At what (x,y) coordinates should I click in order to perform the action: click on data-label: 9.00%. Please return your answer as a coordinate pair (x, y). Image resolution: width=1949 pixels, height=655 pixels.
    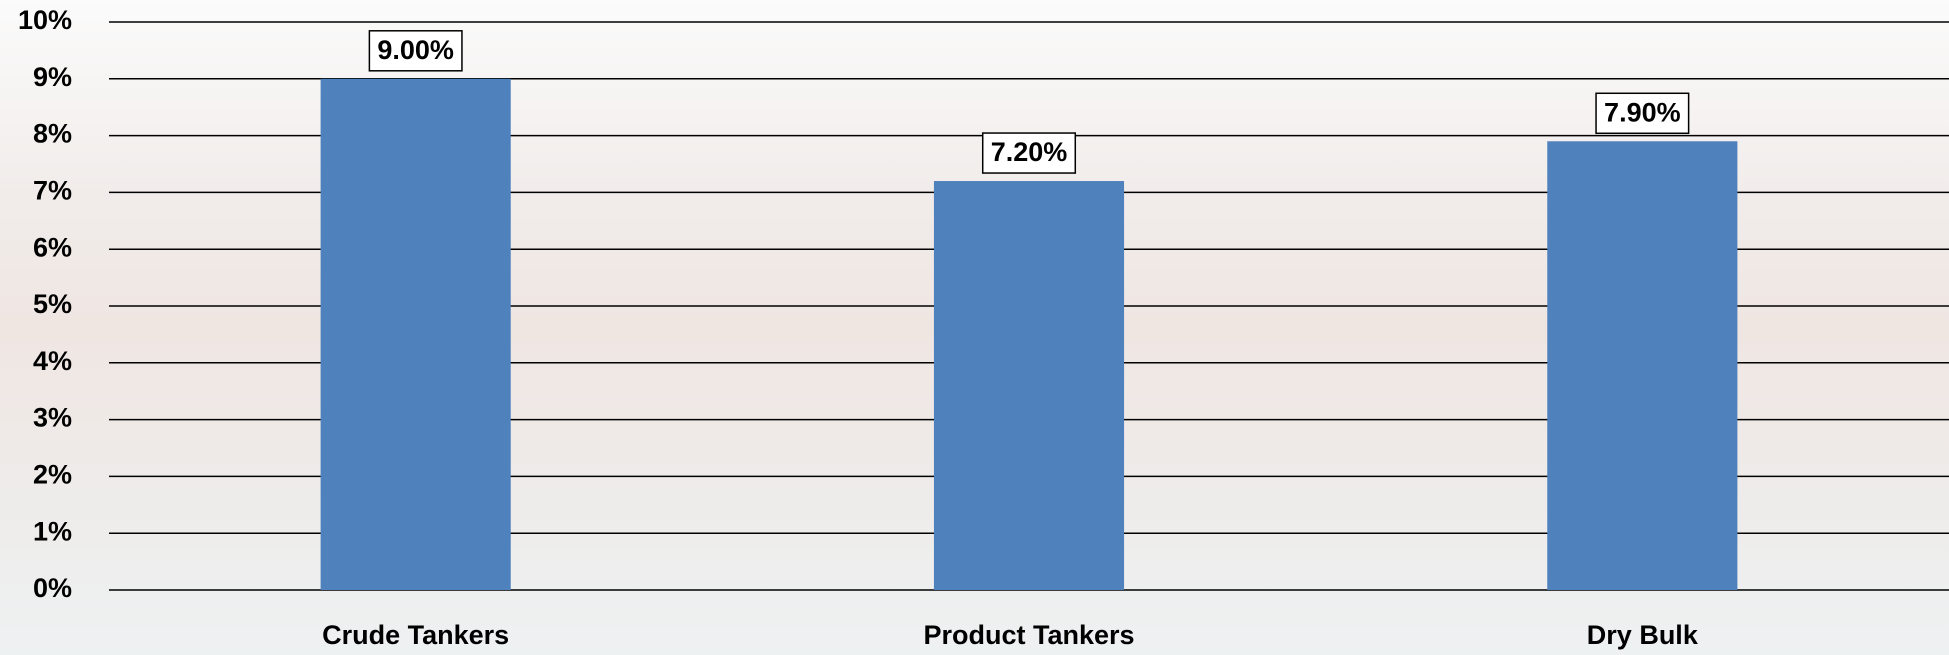
    Looking at the image, I should click on (415, 50).